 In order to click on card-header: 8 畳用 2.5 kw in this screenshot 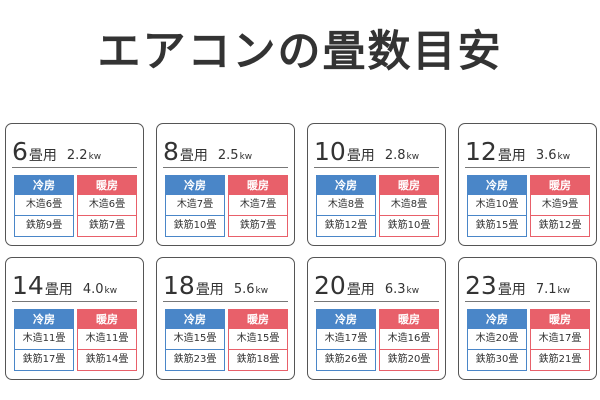, I will do `click(225, 151)`.